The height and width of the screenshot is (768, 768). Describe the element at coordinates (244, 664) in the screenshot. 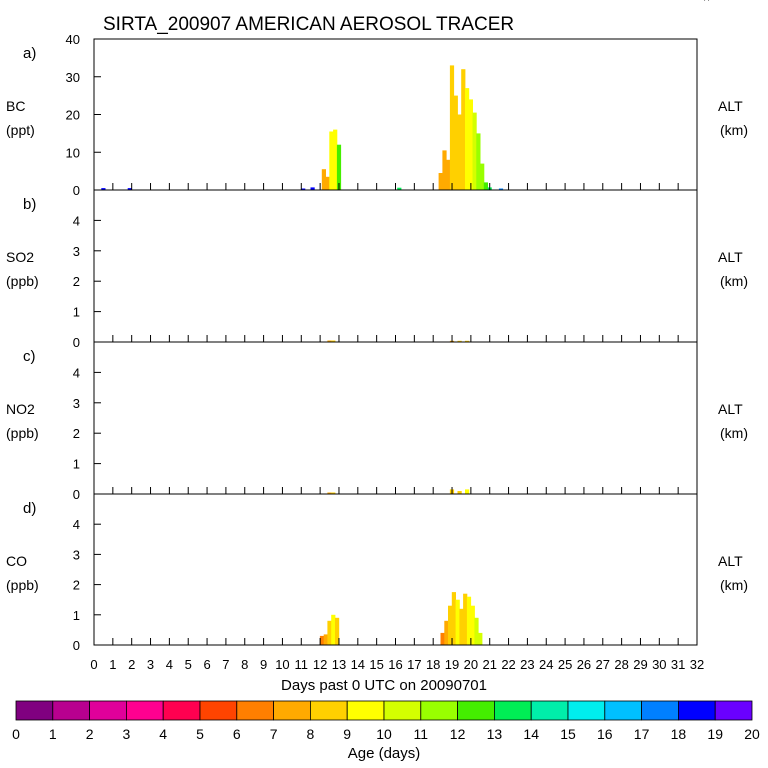

I see `x-tick-label: 8` at that location.